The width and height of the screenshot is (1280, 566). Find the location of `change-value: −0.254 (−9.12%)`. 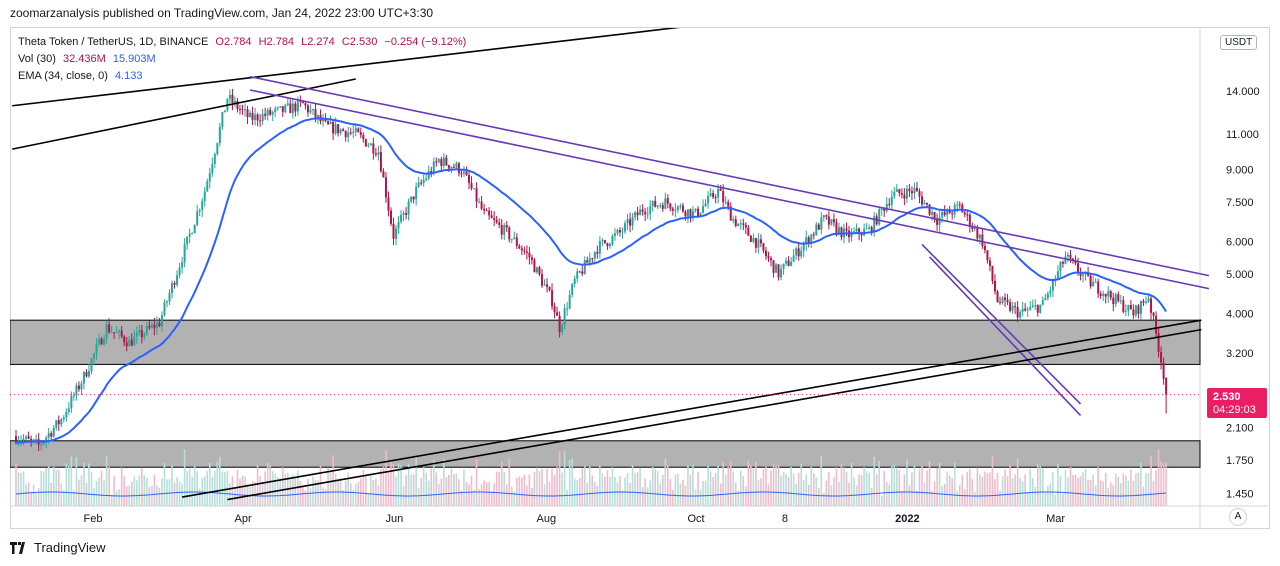

change-value: −0.254 (−9.12%) is located at coordinates (425, 42).